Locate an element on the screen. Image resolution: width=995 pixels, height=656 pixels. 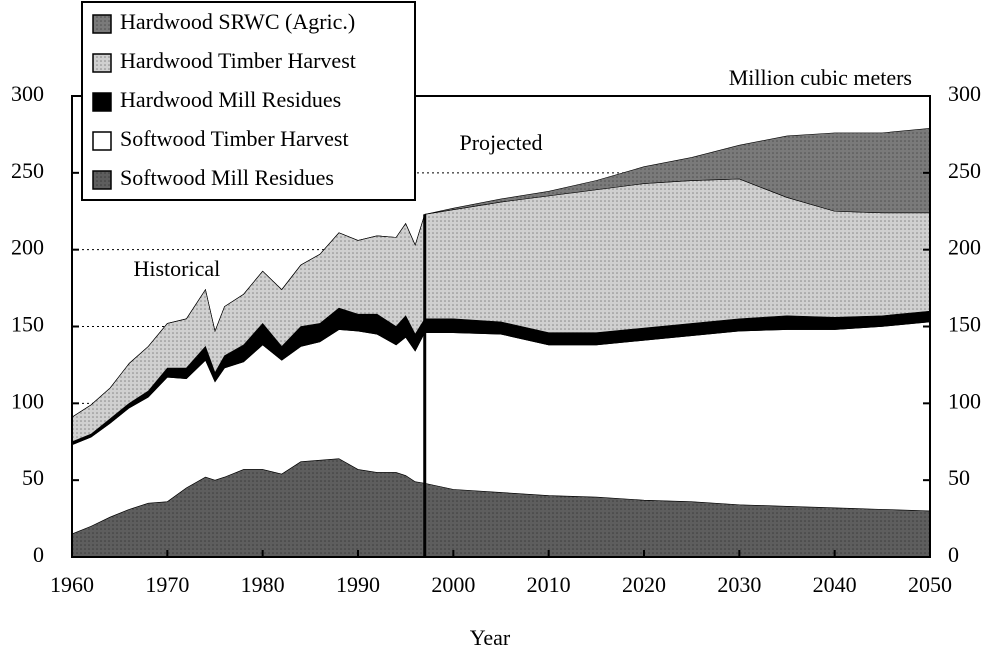
y-tick-label: 150 is located at coordinates (27, 324).